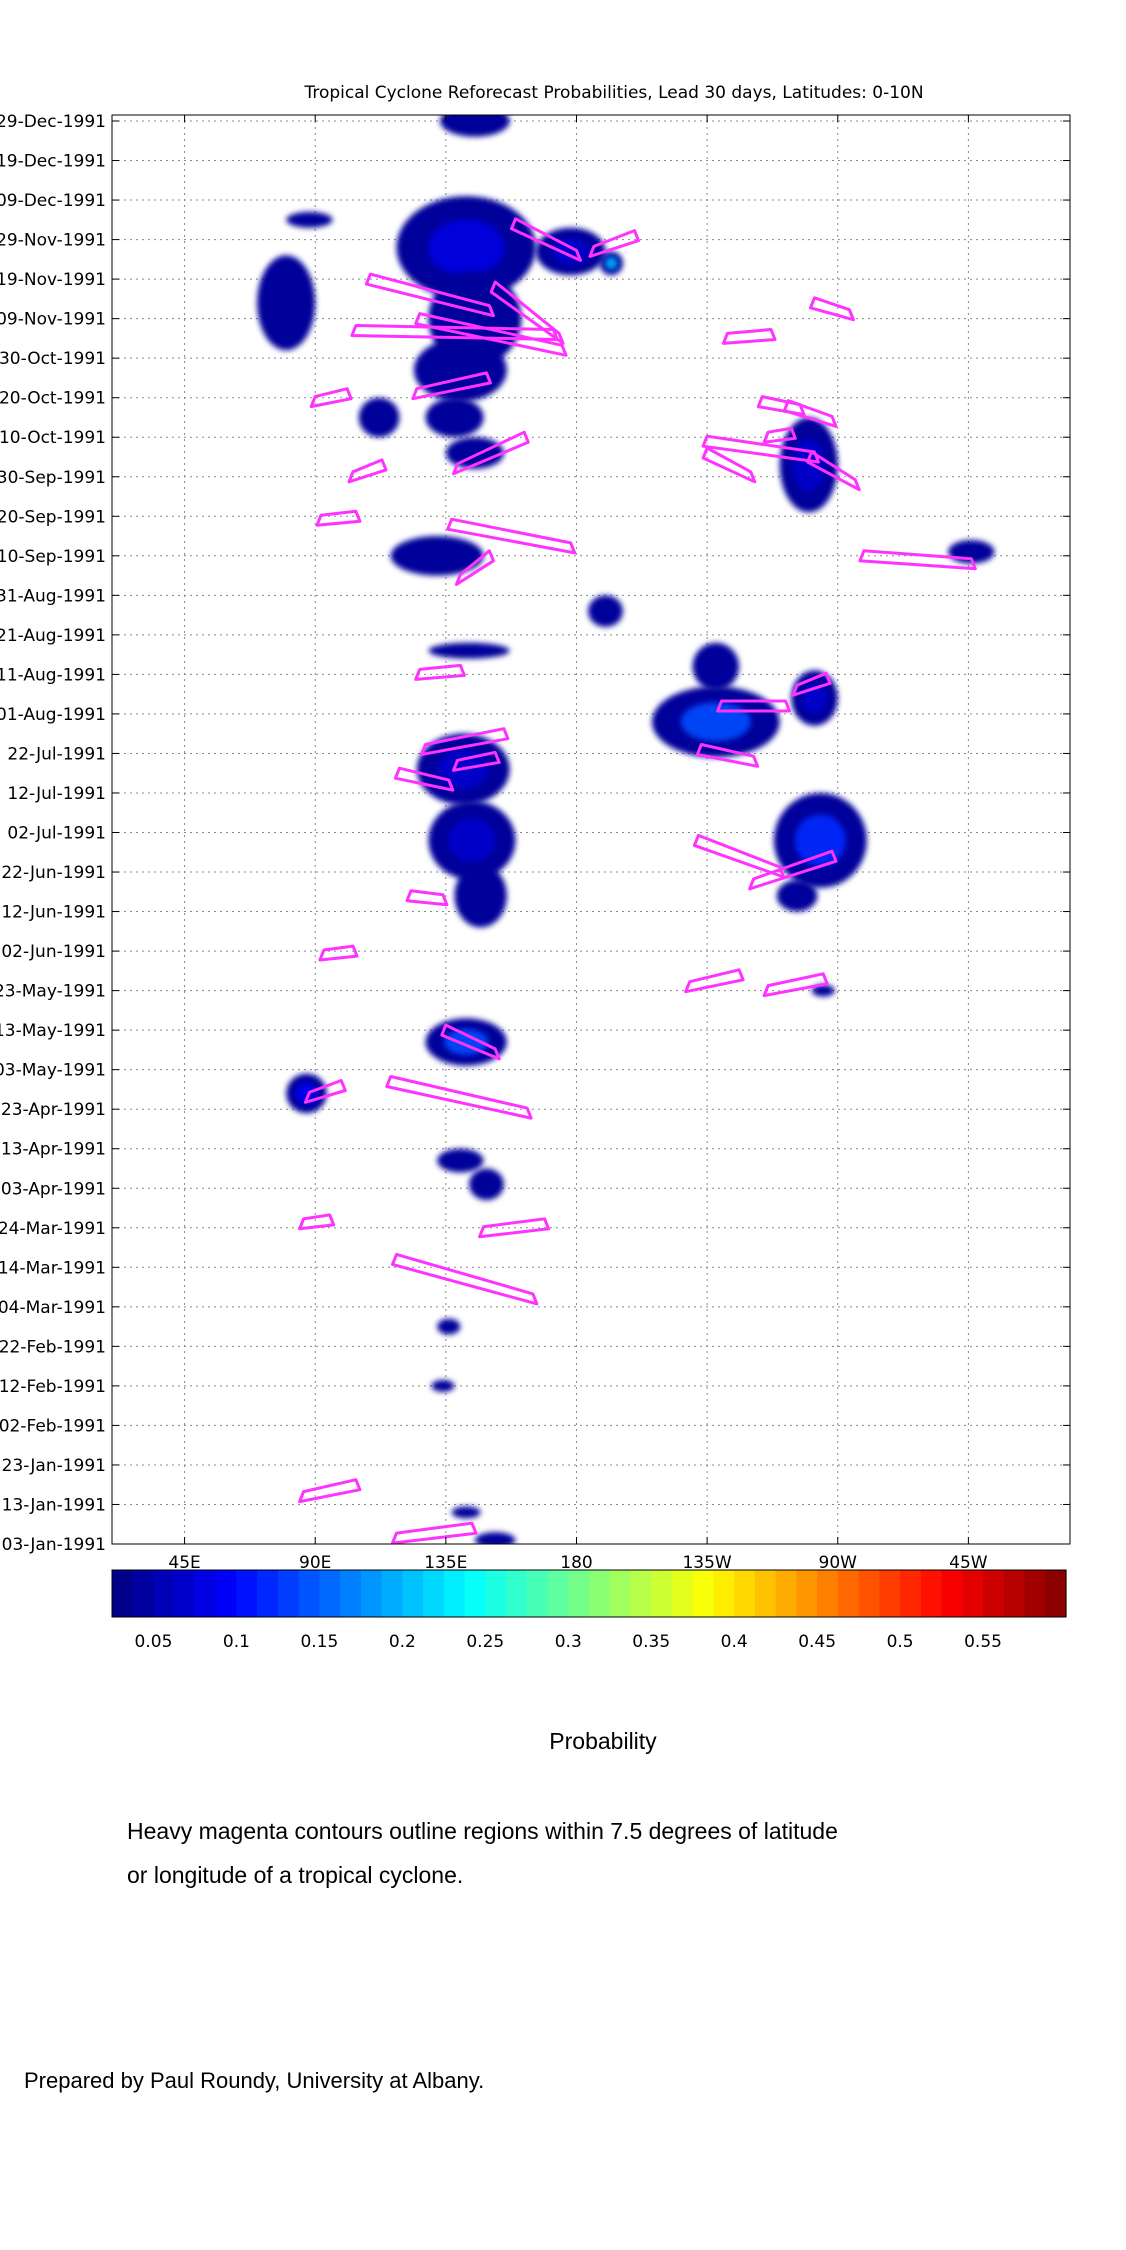  Describe the element at coordinates (53, 517) in the screenshot. I see `y-tick-label: 20-Sep-1991` at that location.